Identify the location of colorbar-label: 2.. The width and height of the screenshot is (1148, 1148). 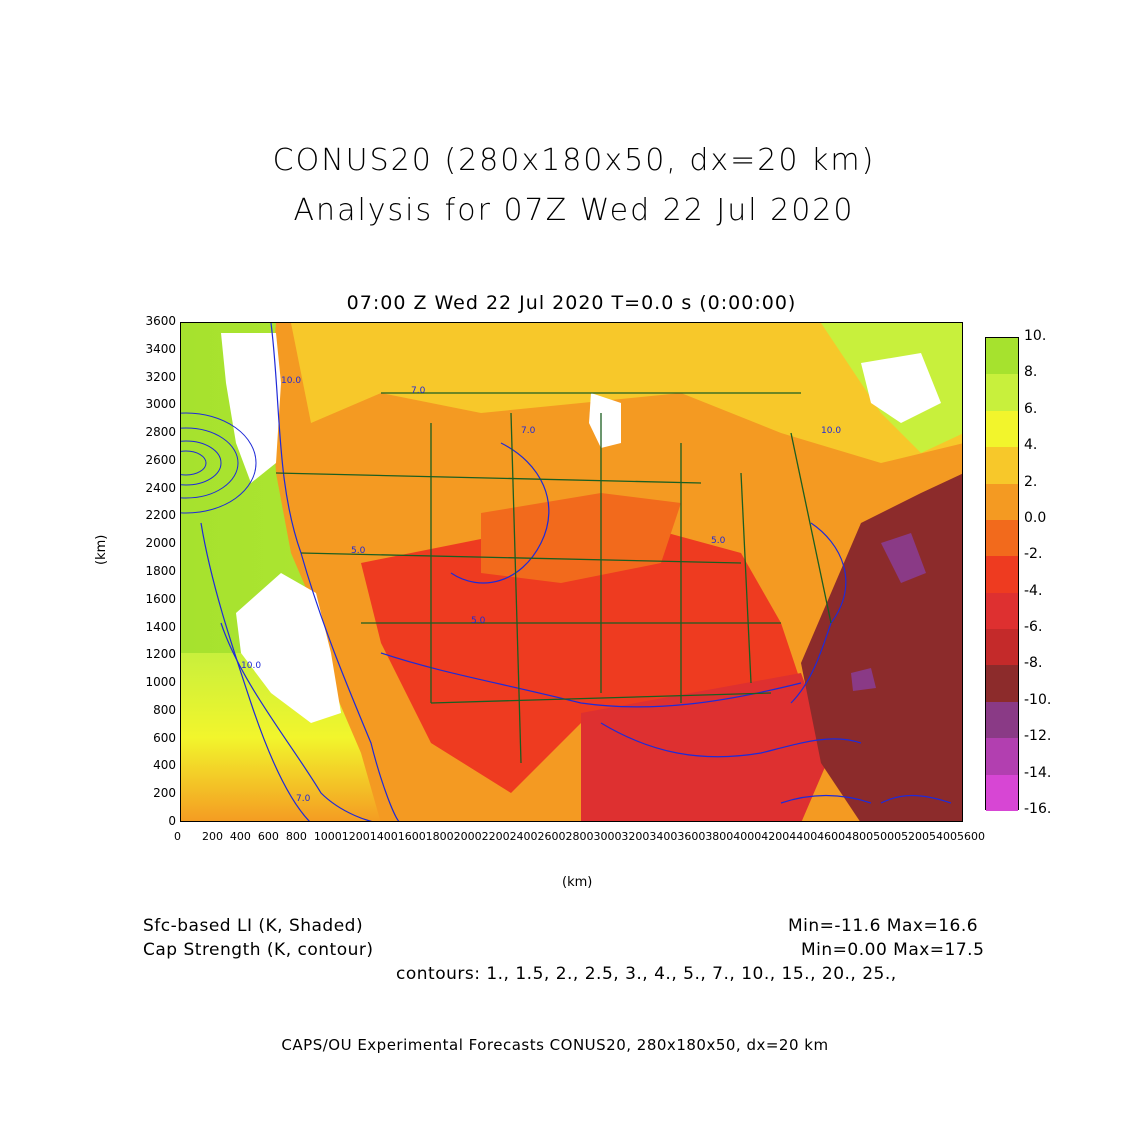
(1031, 481).